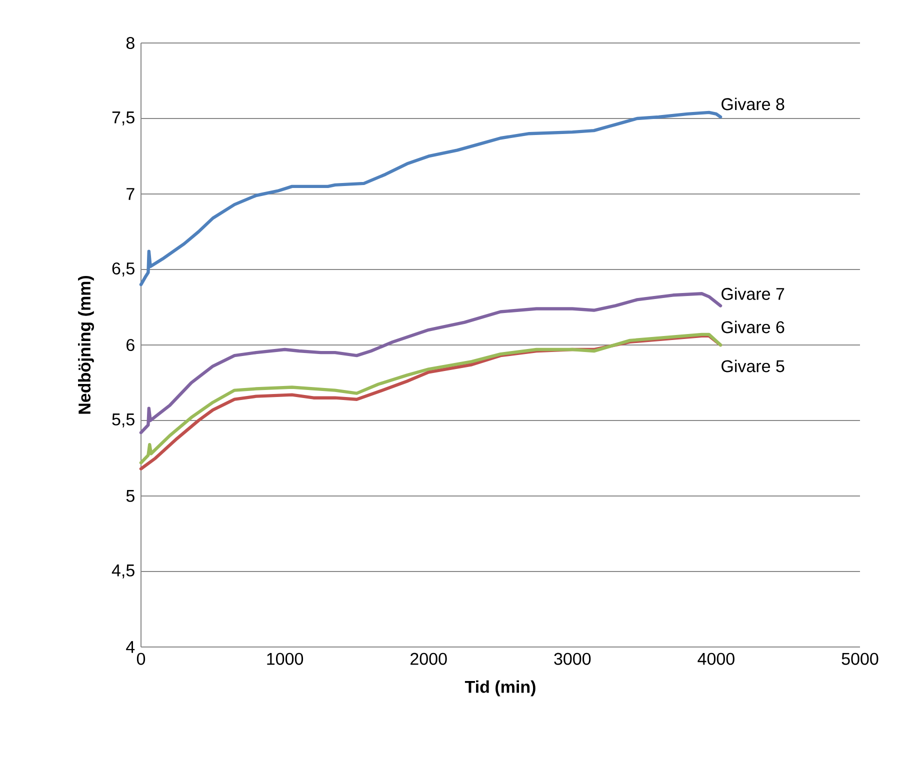  What do you see at coordinates (572, 658) in the screenshot?
I see `x-tick-label: 3000` at bounding box center [572, 658].